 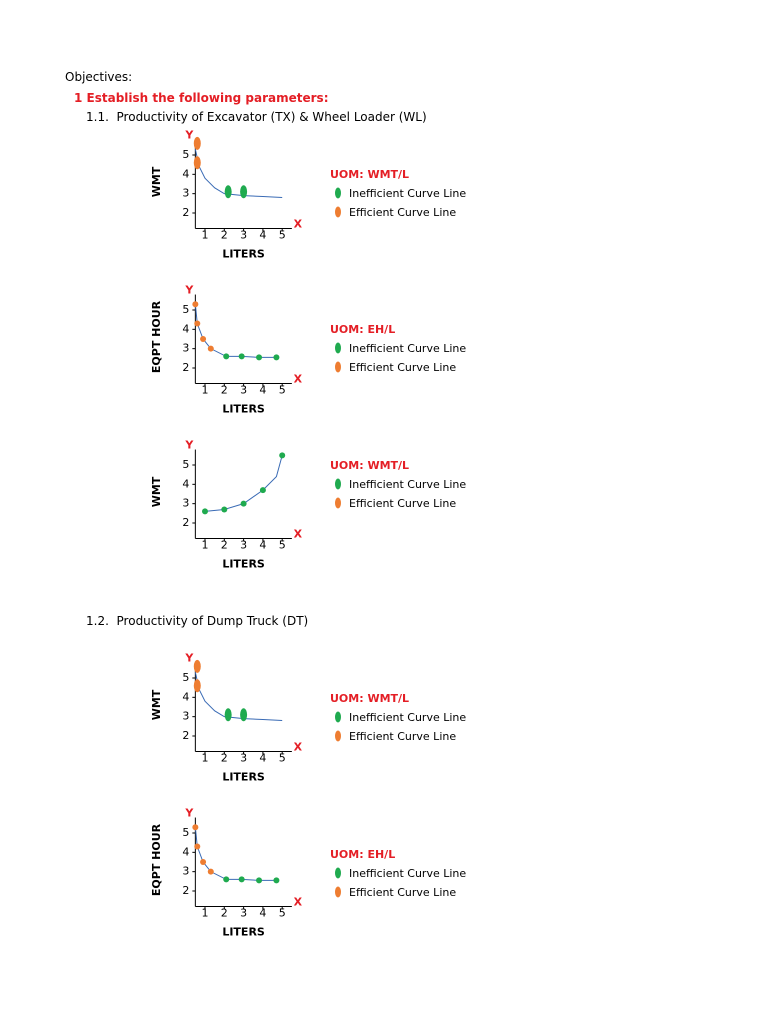 What do you see at coordinates (201, 98) in the screenshot?
I see `doc-subtitle: 1 Establish the following parameters:` at bounding box center [201, 98].